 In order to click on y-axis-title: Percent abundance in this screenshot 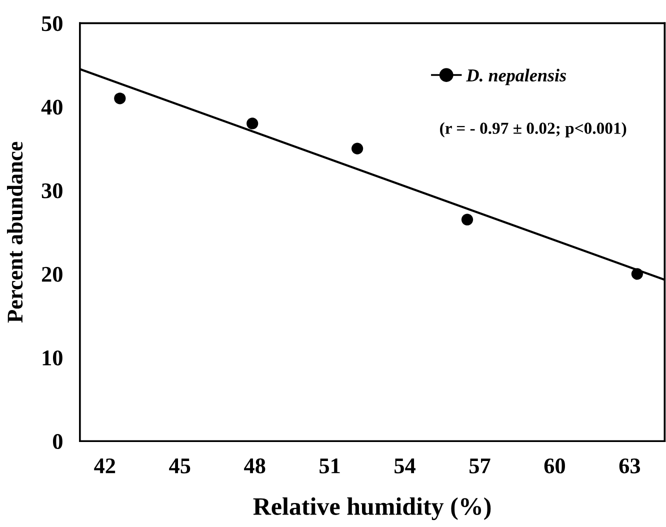, I will do `click(14, 232)`.